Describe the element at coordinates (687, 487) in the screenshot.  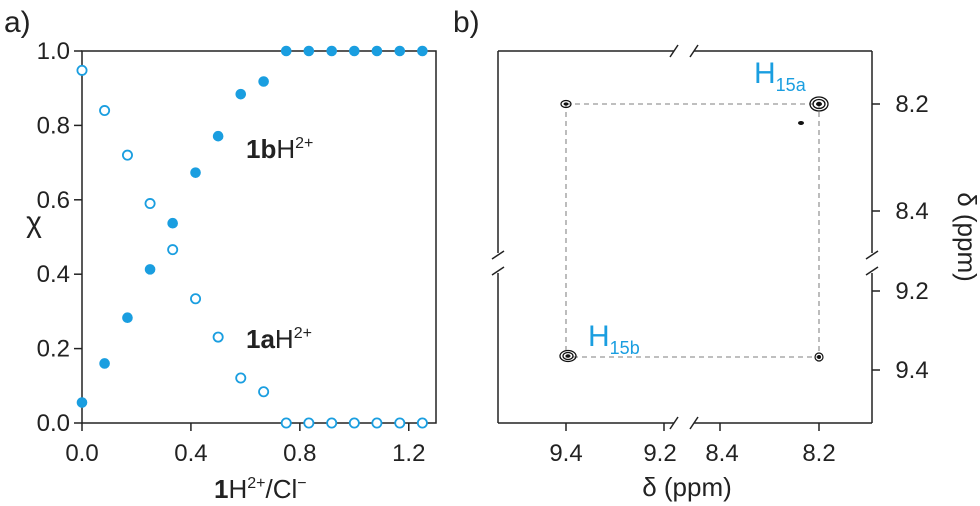
I see `panel-b-x-axis-label: δ (ppm)` at that location.